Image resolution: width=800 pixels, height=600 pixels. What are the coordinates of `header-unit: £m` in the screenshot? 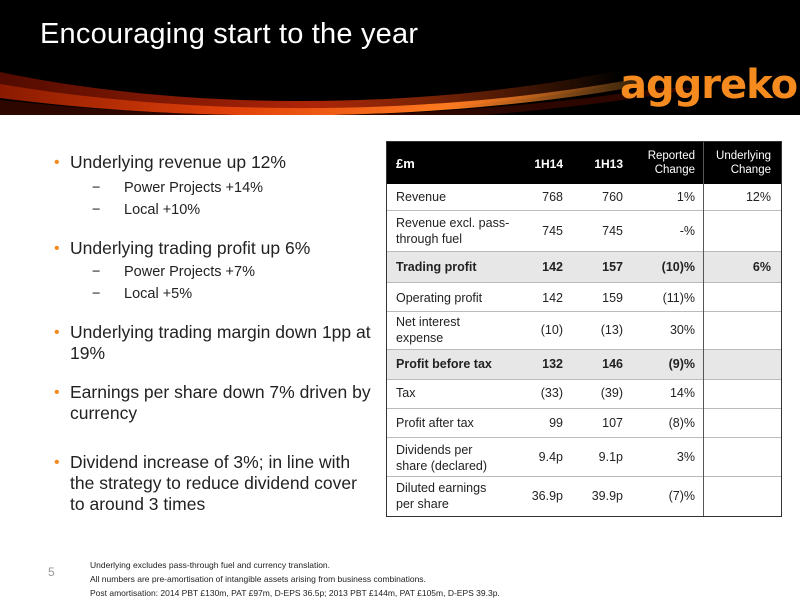 It's located at (405, 163).